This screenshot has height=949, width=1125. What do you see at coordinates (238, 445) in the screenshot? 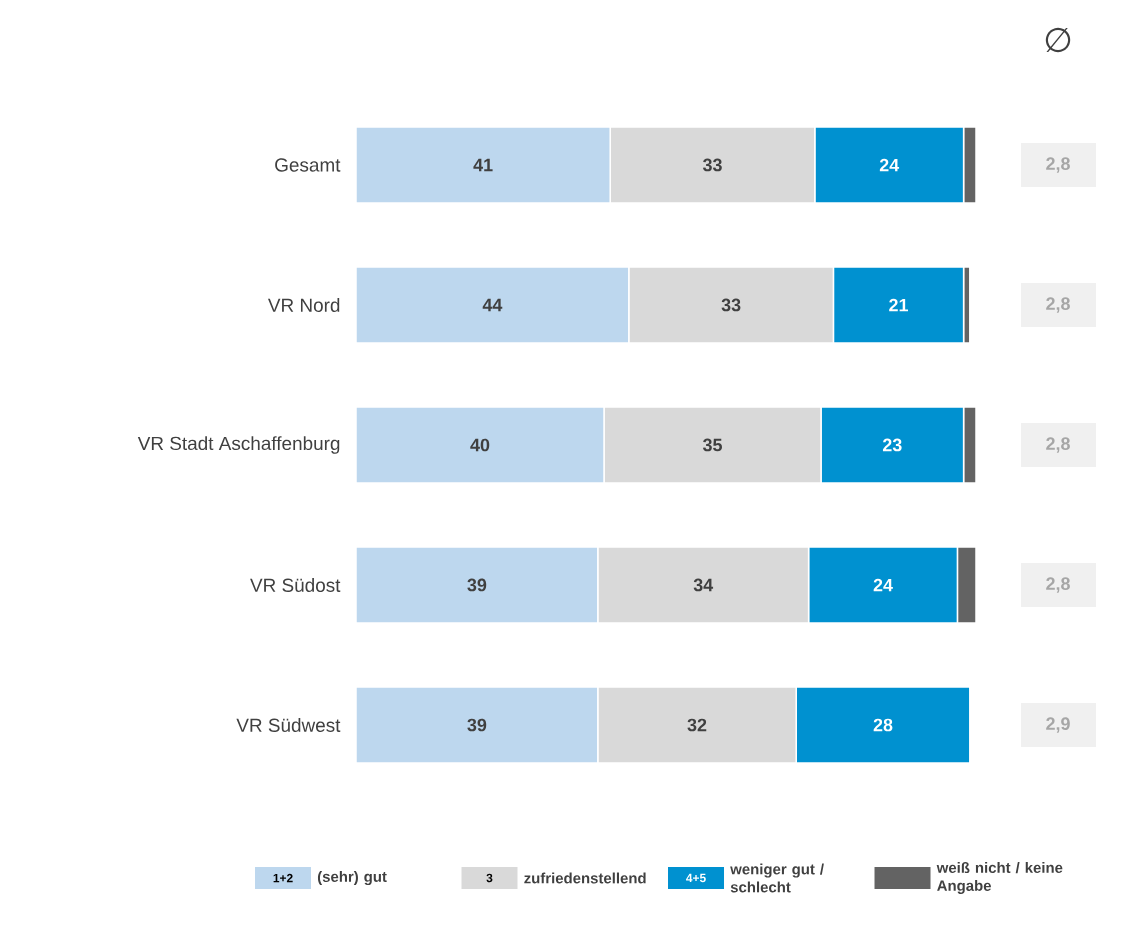
I see `y-tick-label: VR Stadt Aschaffenburg` at bounding box center [238, 445].